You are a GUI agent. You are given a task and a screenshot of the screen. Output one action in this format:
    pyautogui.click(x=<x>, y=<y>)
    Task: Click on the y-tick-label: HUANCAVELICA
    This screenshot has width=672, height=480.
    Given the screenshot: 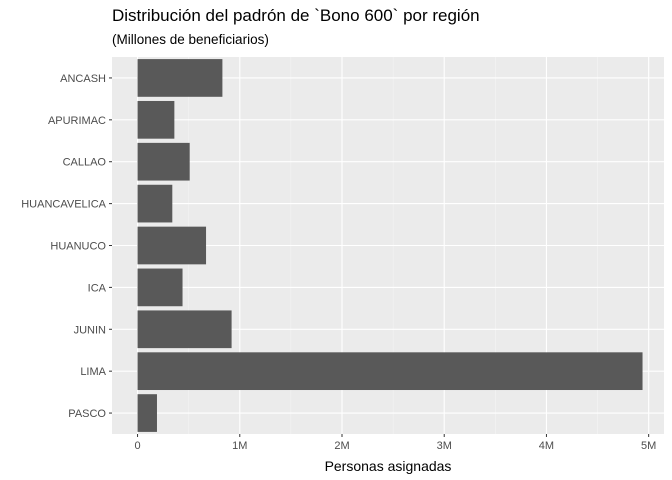 What is the action you would take?
    pyautogui.click(x=63, y=205)
    